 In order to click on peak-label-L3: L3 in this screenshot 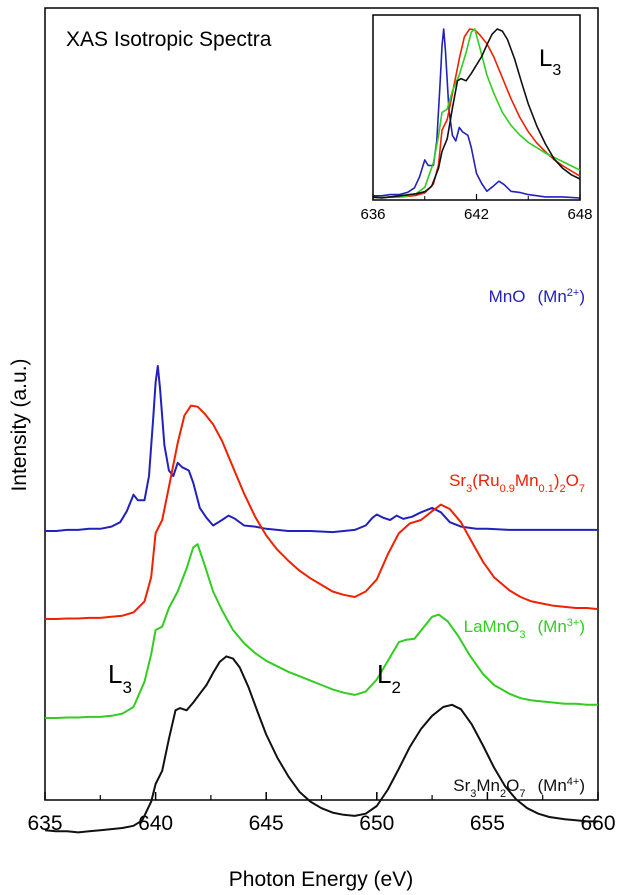, I will do `click(120, 678)`.